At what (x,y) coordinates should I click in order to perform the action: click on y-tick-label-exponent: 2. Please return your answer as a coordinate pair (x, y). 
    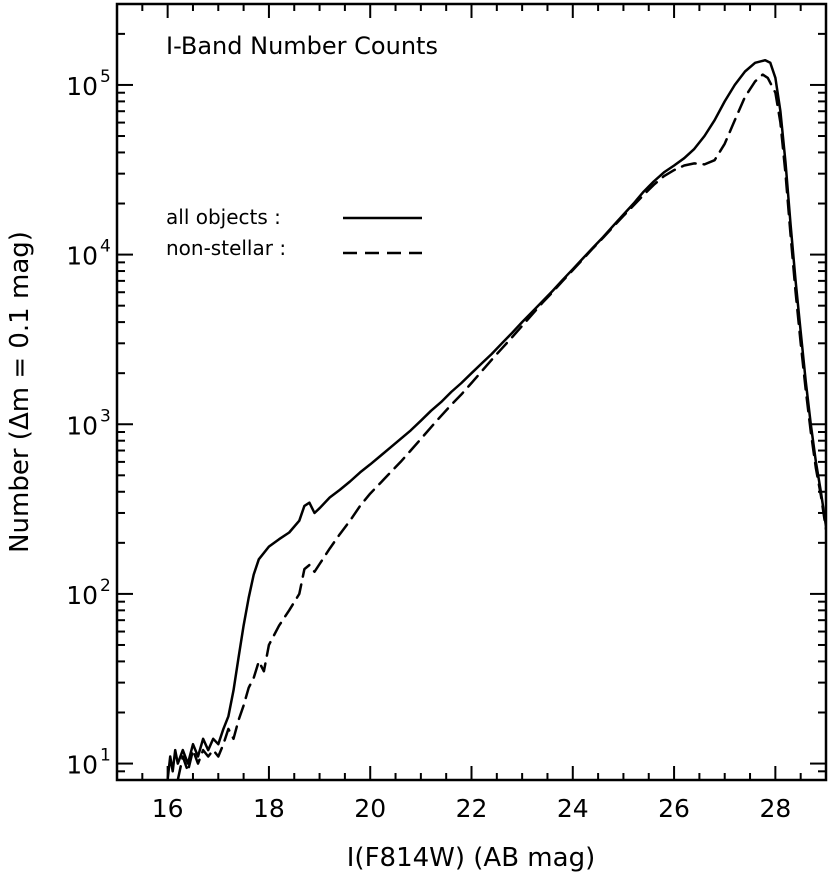
    Looking at the image, I should click on (105, 586).